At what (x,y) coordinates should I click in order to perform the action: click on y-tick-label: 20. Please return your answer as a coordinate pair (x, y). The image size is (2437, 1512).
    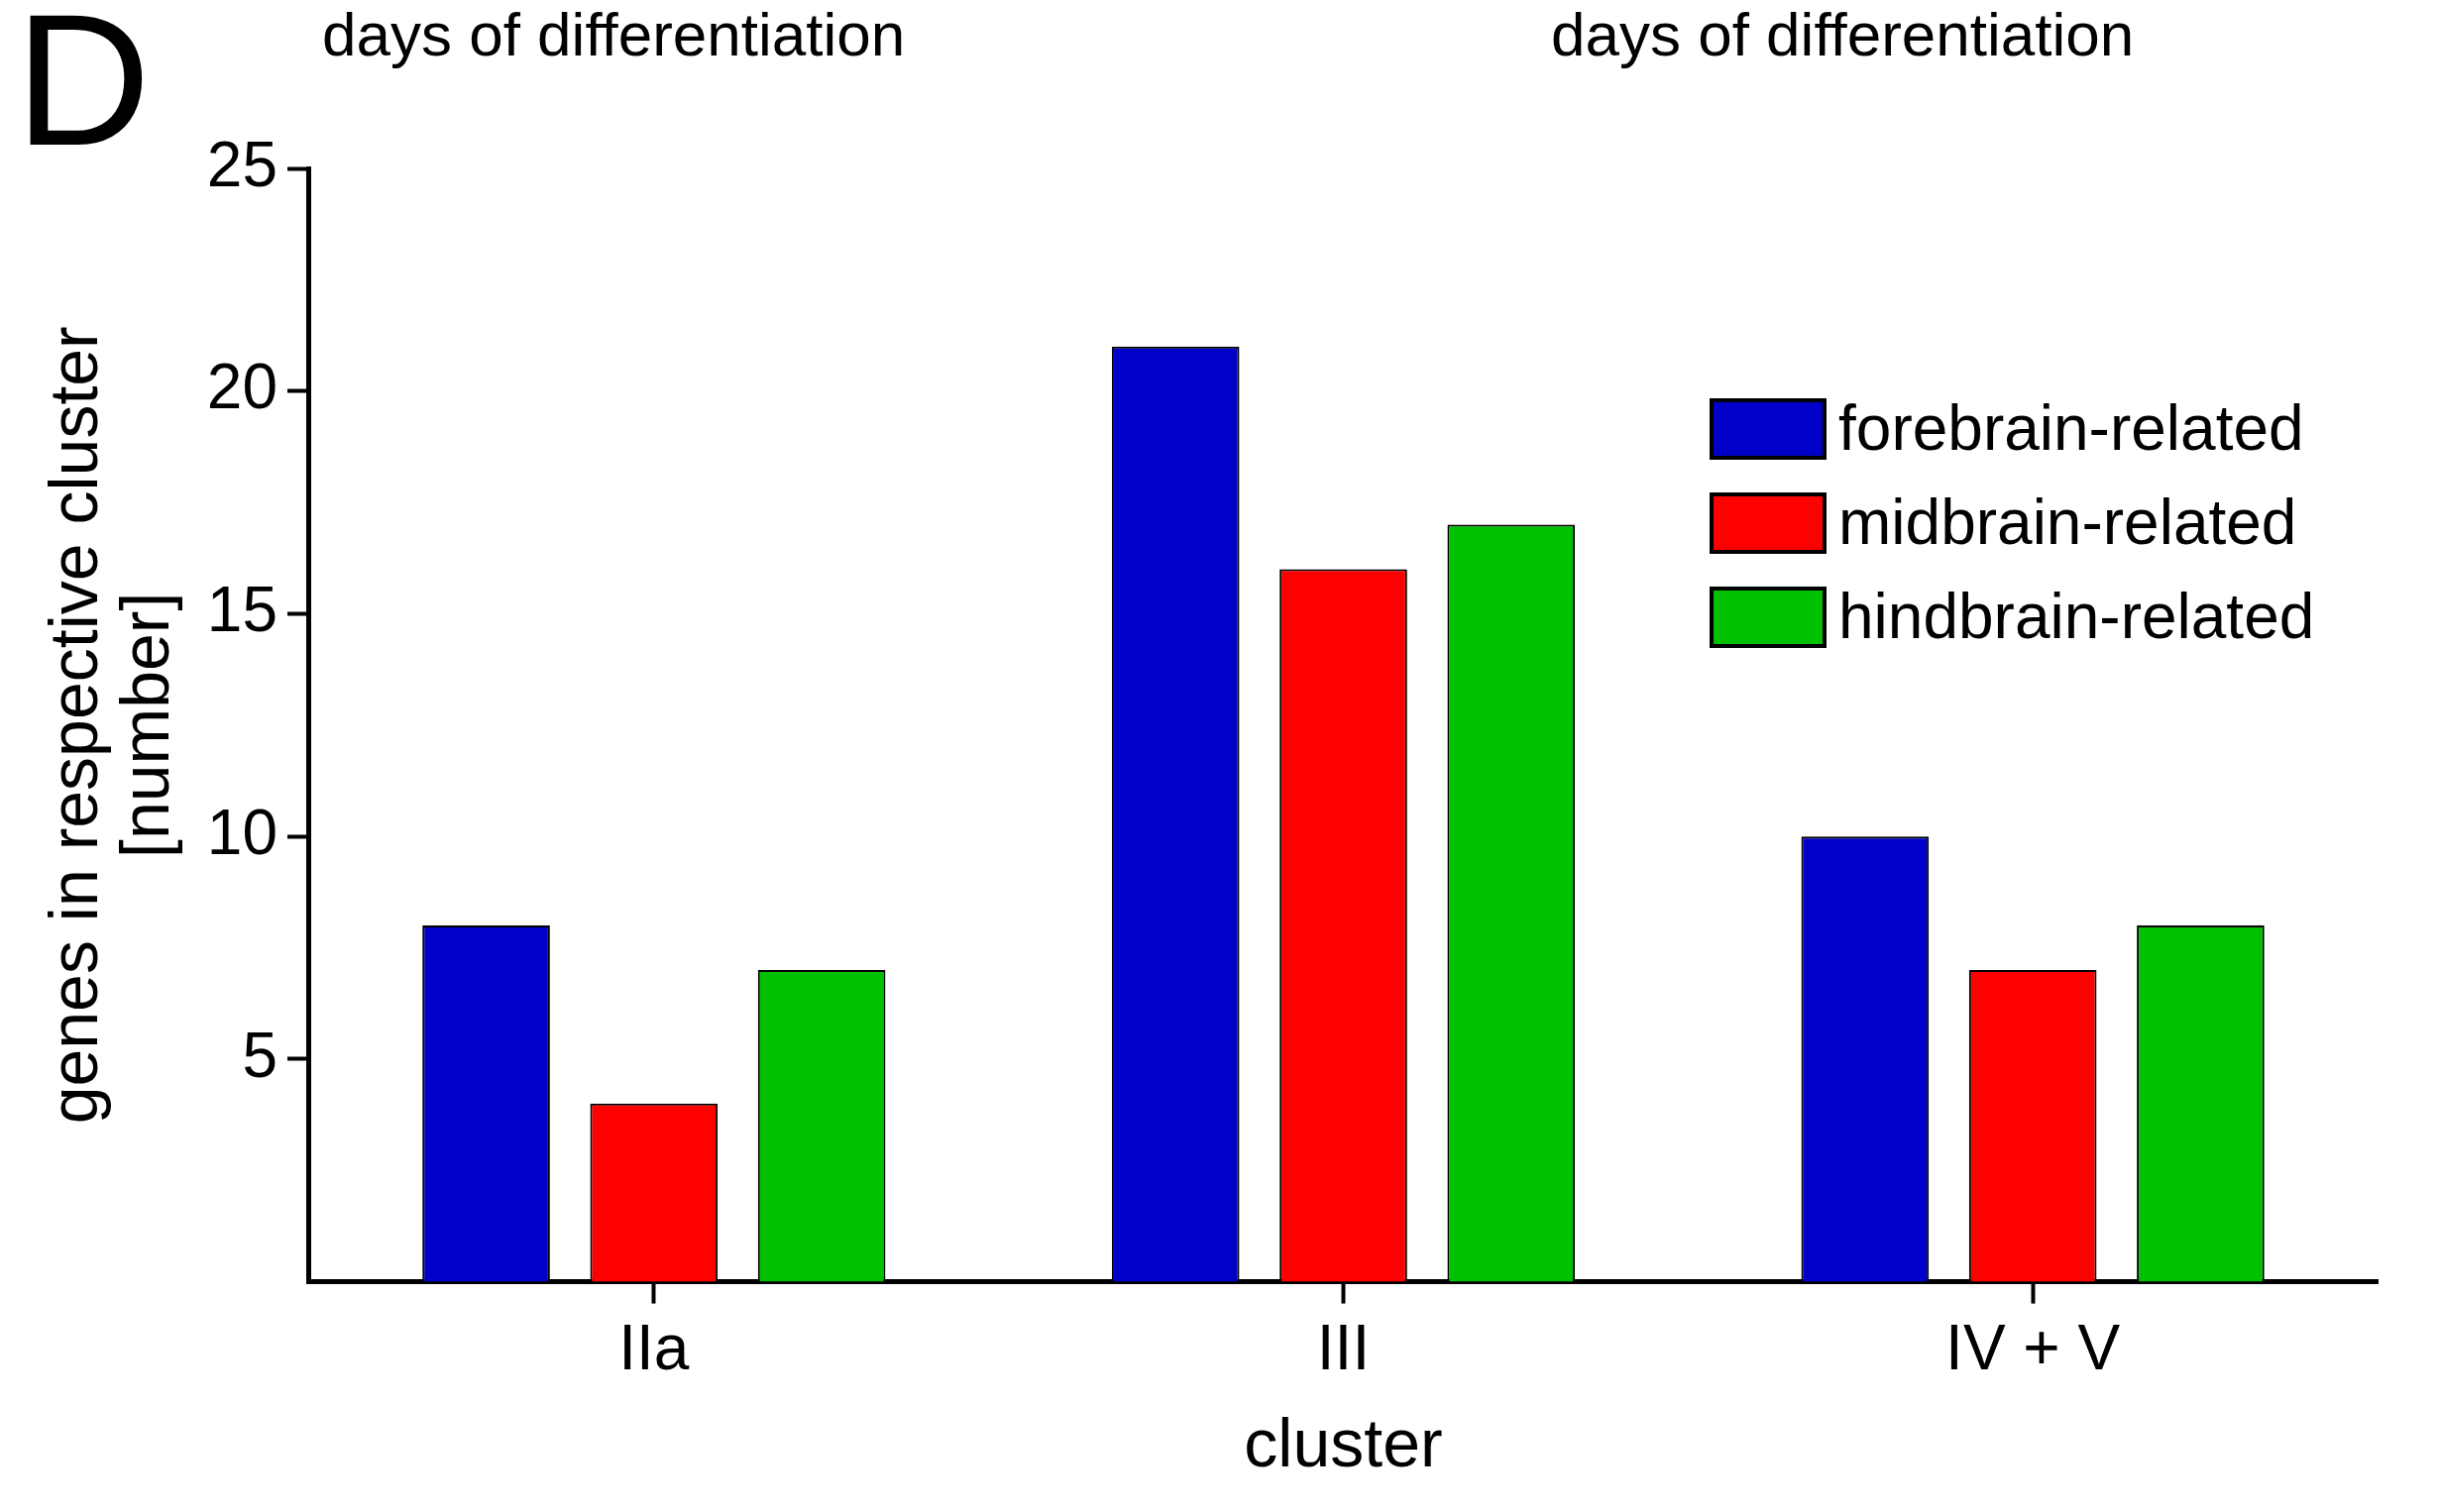
    Looking at the image, I should click on (241, 387).